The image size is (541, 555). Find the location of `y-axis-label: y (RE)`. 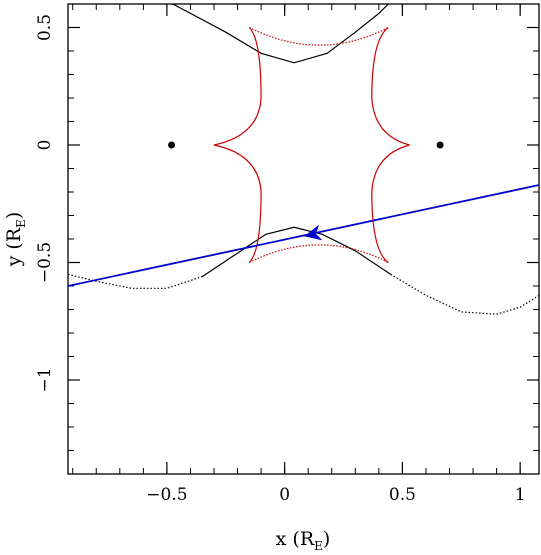

y-axis-label: y (RE) is located at coordinates (15, 240).